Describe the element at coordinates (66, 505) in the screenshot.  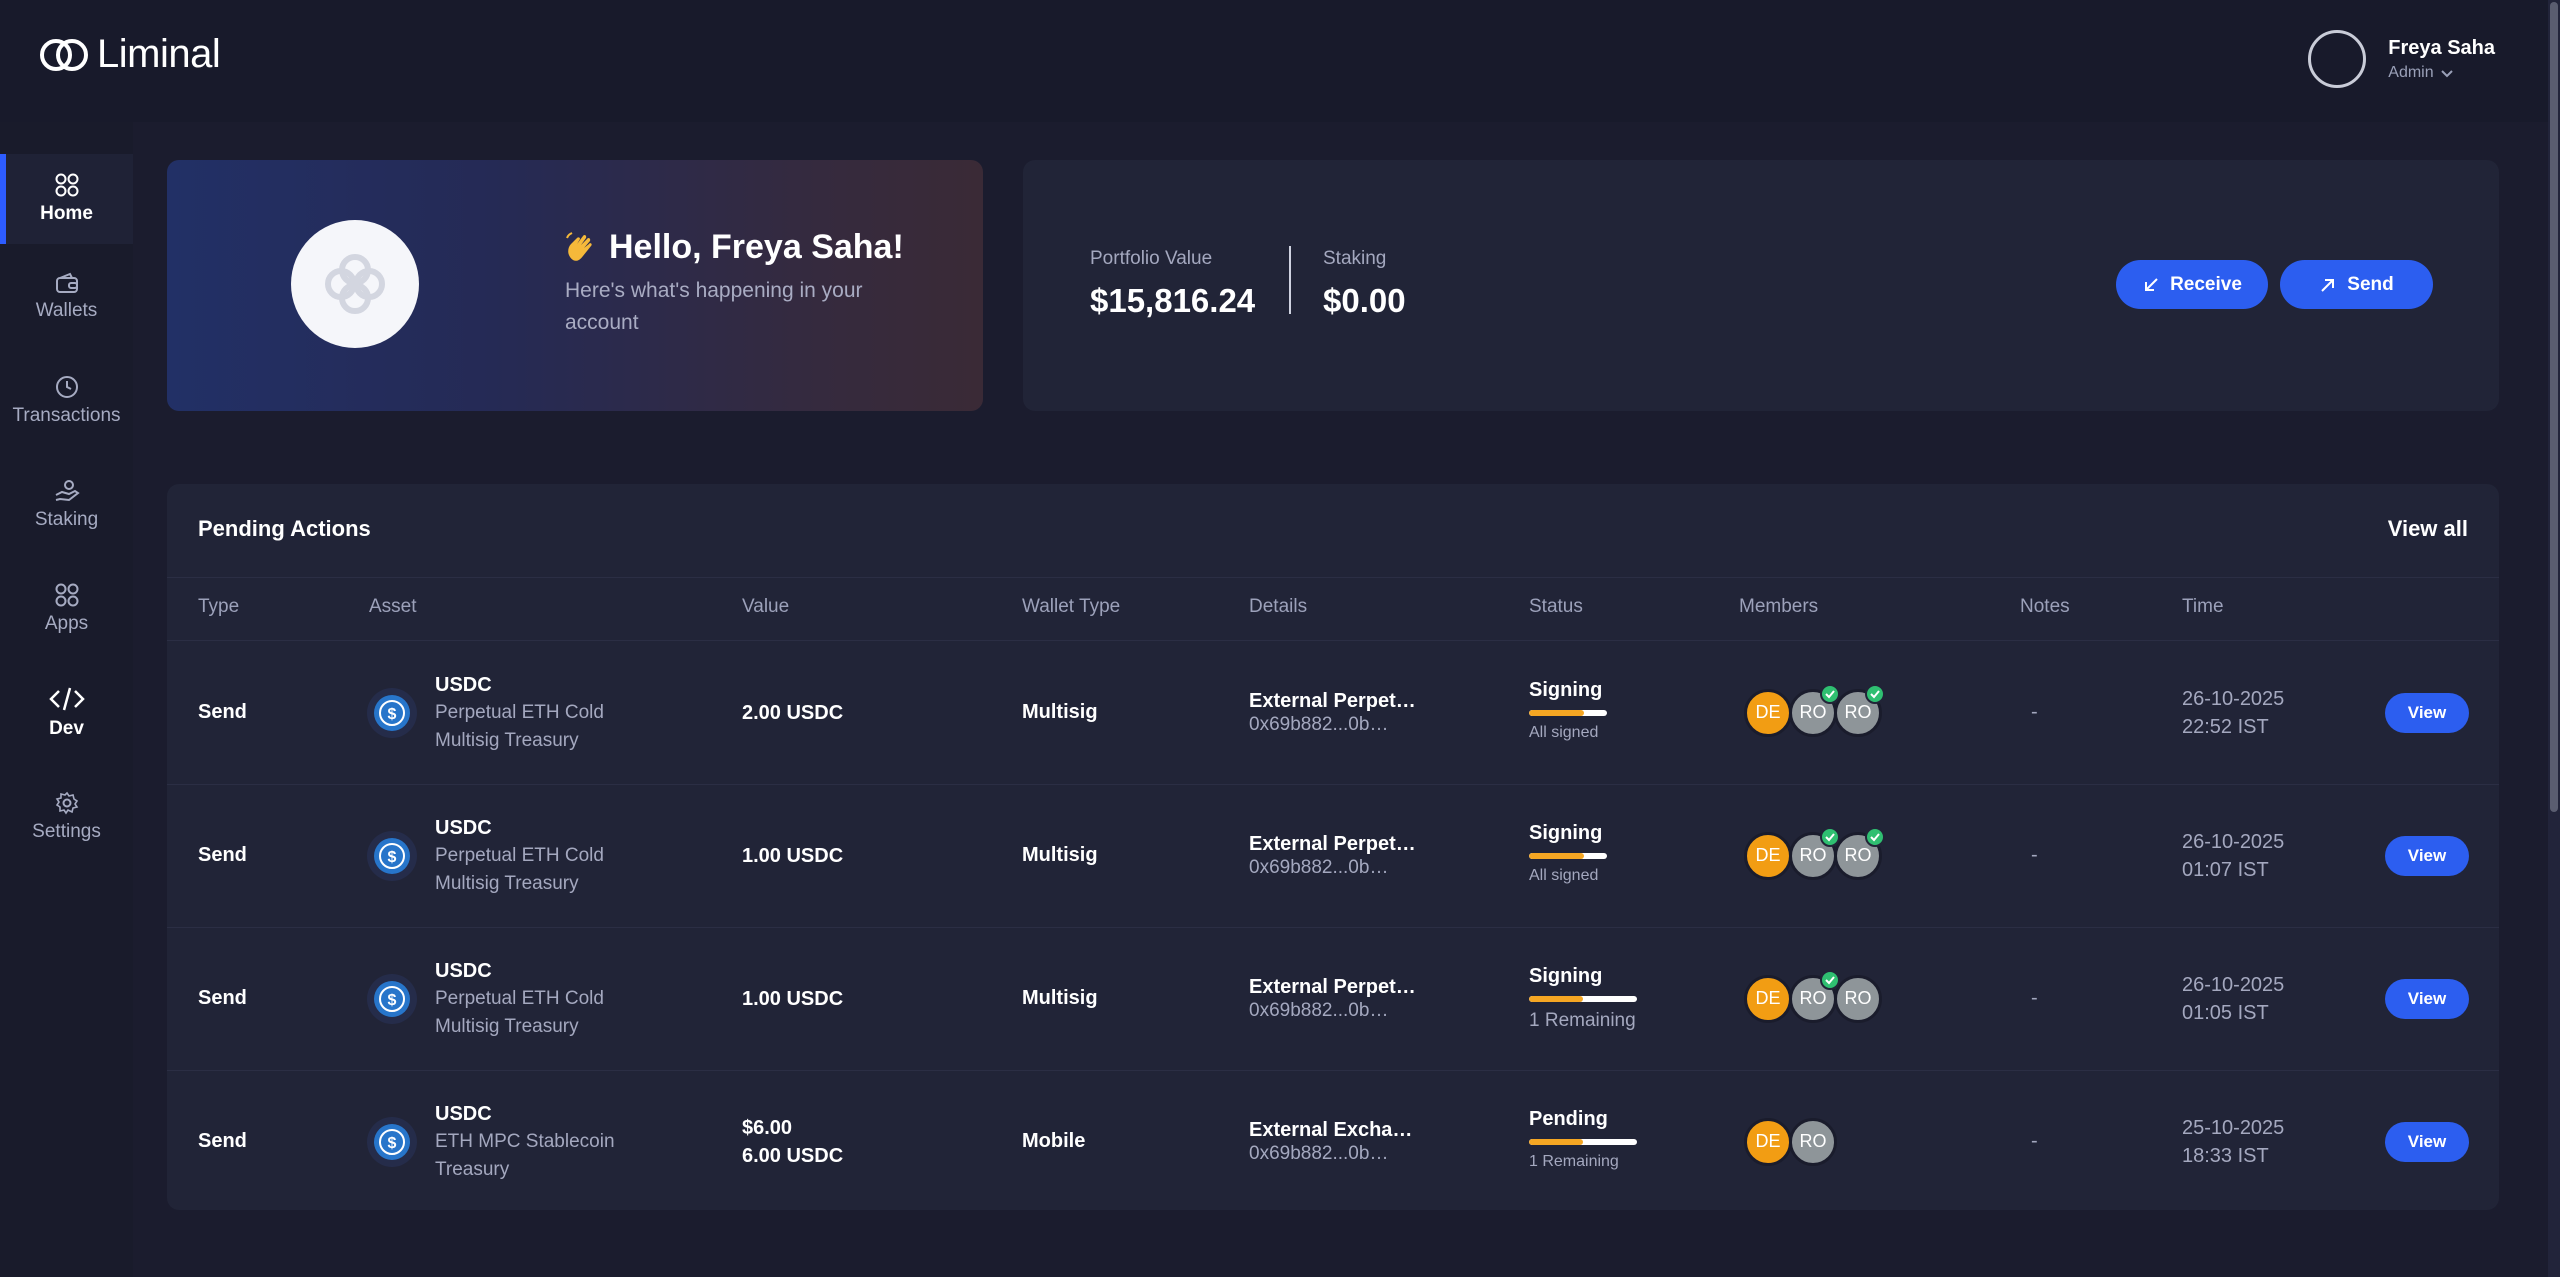
I see `sidebar-item-staking: Staking` at that location.